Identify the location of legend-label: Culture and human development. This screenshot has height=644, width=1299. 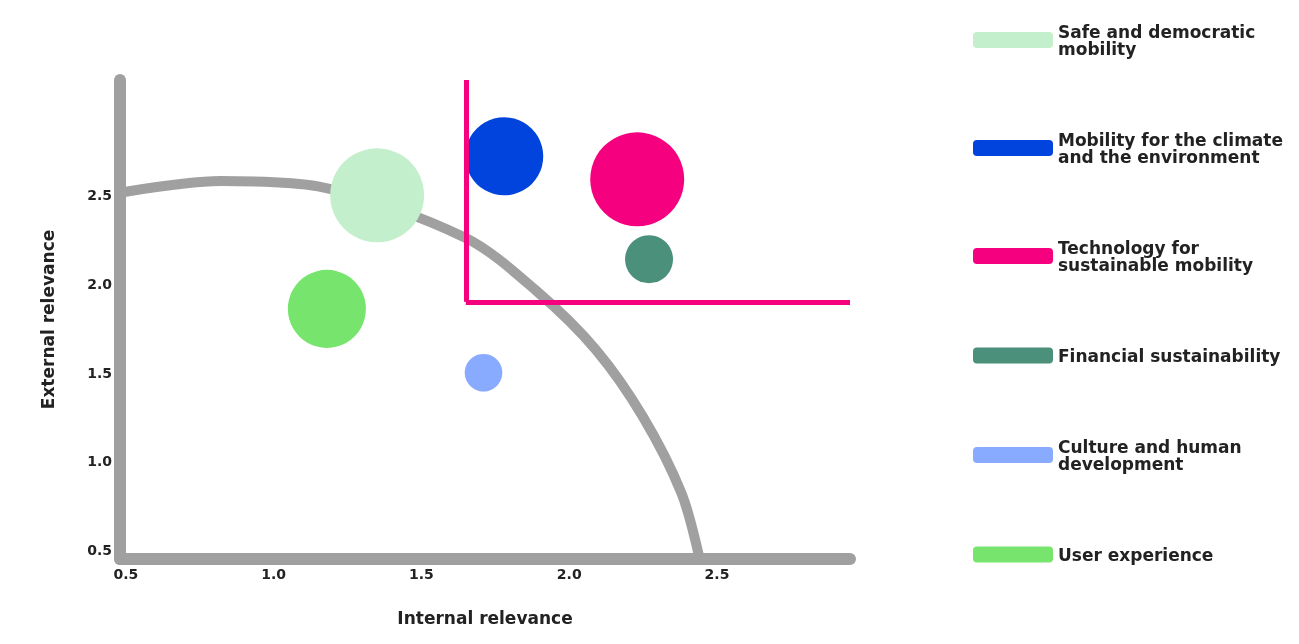
(1153, 455).